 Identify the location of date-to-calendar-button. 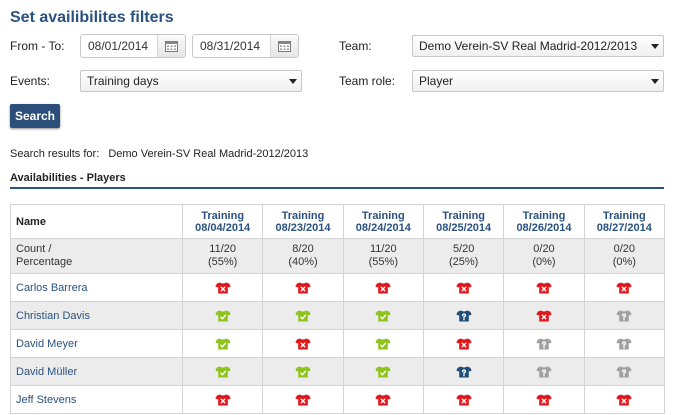
(284, 46).